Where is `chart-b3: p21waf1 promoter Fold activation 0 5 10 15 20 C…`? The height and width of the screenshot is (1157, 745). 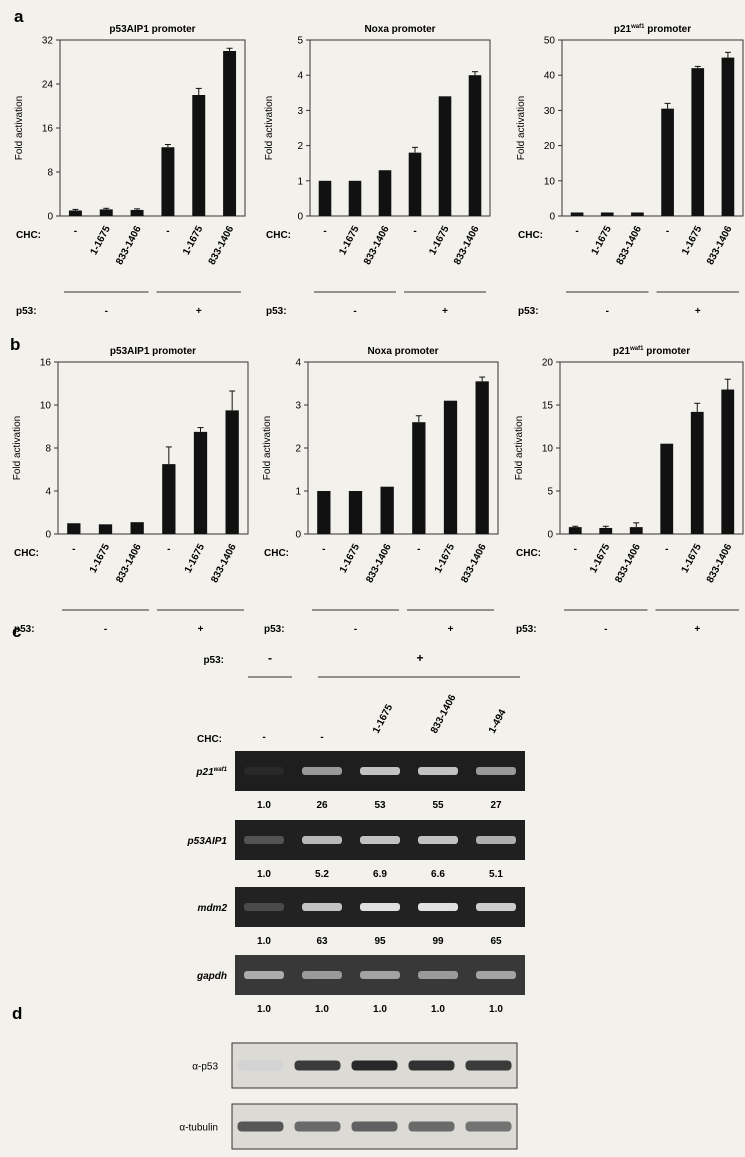 chart-b3: p21waf1 promoter Fold activation 0 5 10 15 20 C… is located at coordinates (629, 490).